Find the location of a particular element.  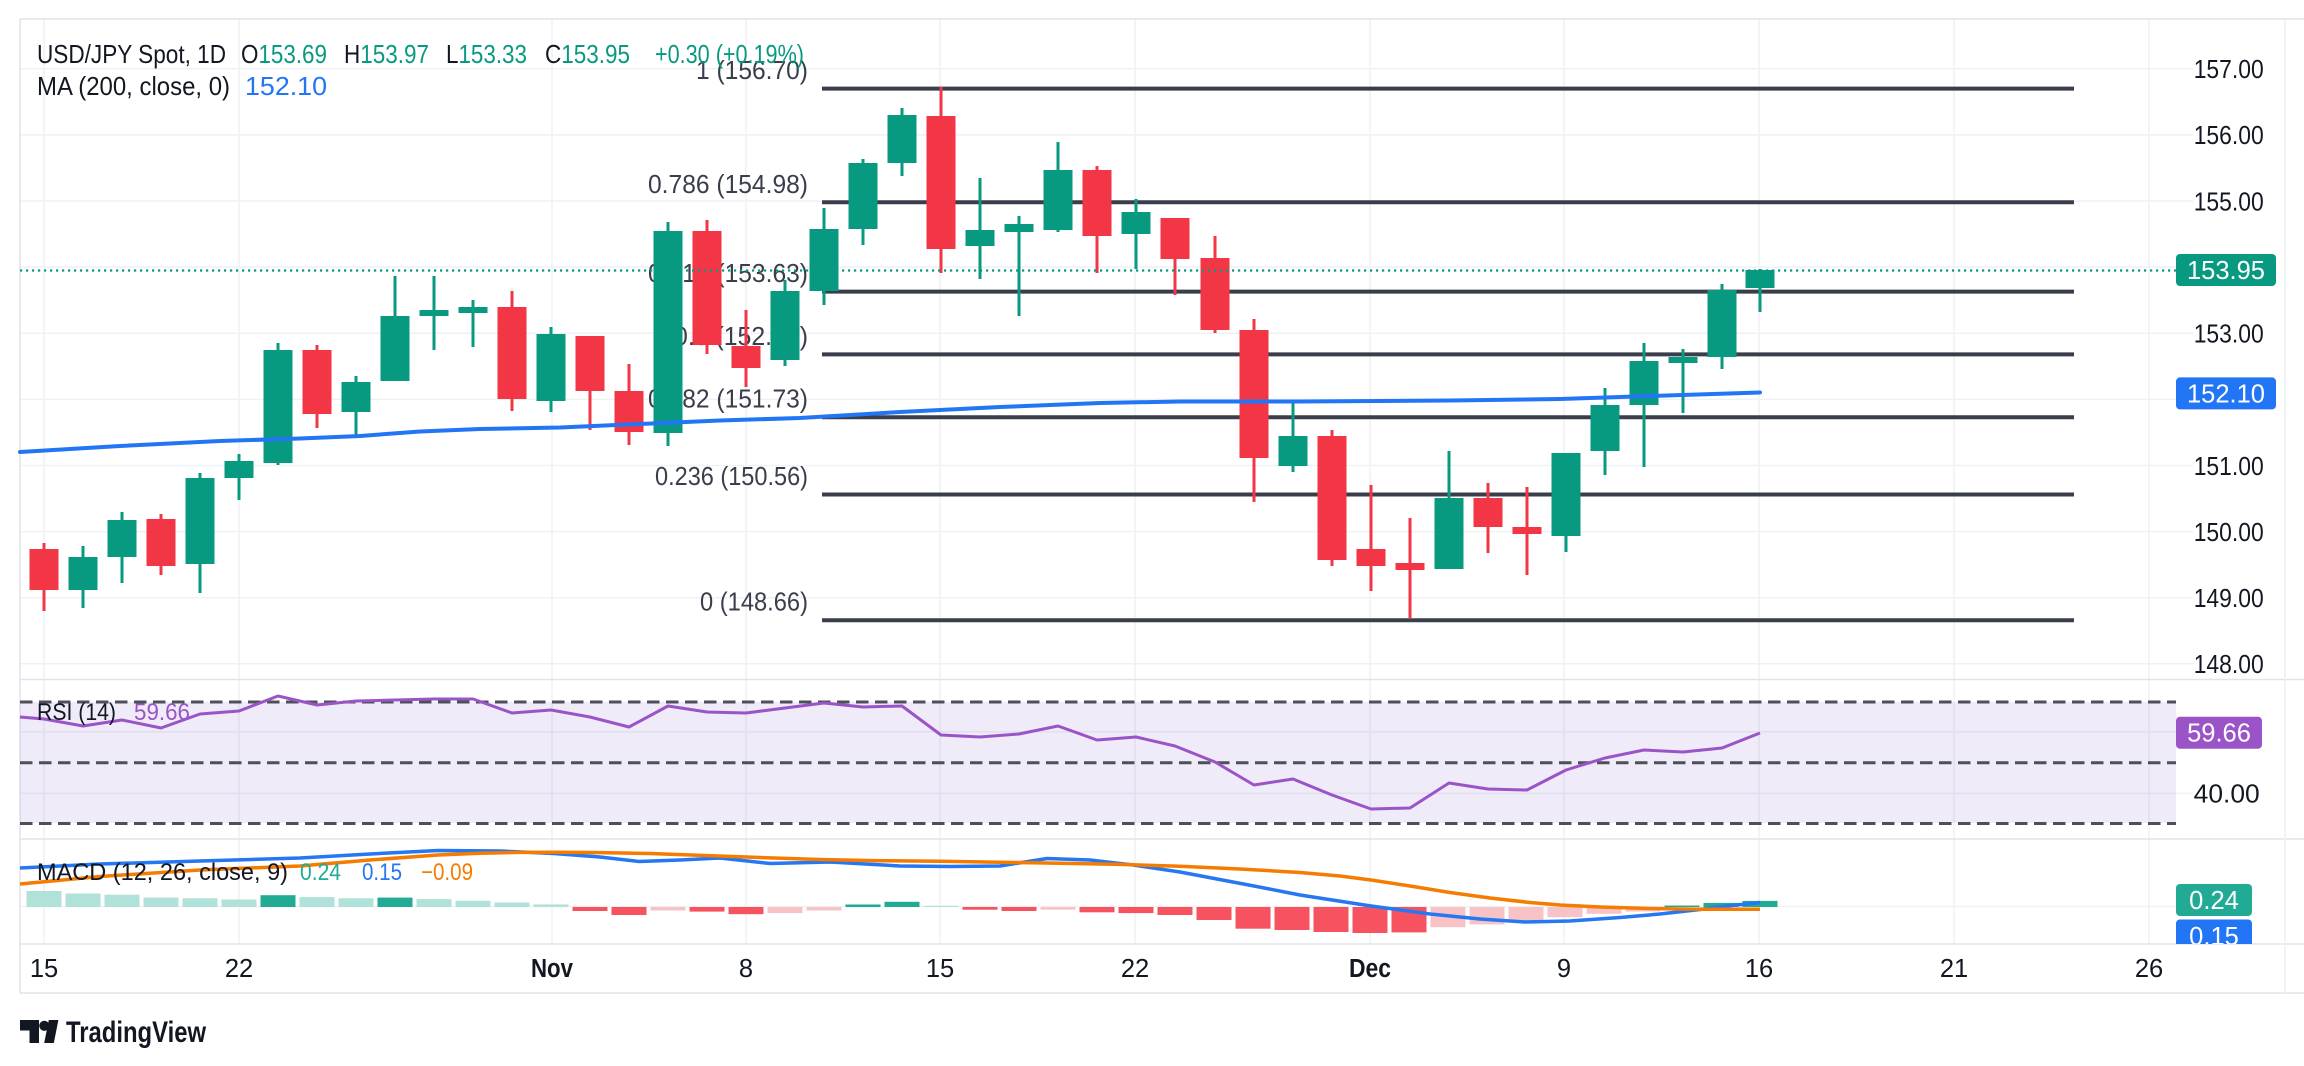

svg-text: 21 is located at coordinates (1954, 969).